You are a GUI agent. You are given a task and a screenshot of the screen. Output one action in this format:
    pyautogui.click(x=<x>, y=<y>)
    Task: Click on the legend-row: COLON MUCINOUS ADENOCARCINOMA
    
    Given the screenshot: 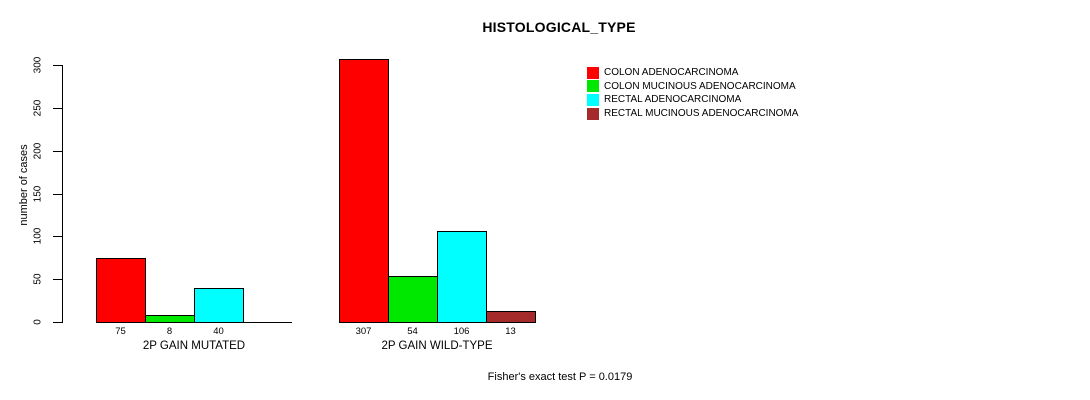 What is the action you would take?
    pyautogui.click(x=692, y=87)
    